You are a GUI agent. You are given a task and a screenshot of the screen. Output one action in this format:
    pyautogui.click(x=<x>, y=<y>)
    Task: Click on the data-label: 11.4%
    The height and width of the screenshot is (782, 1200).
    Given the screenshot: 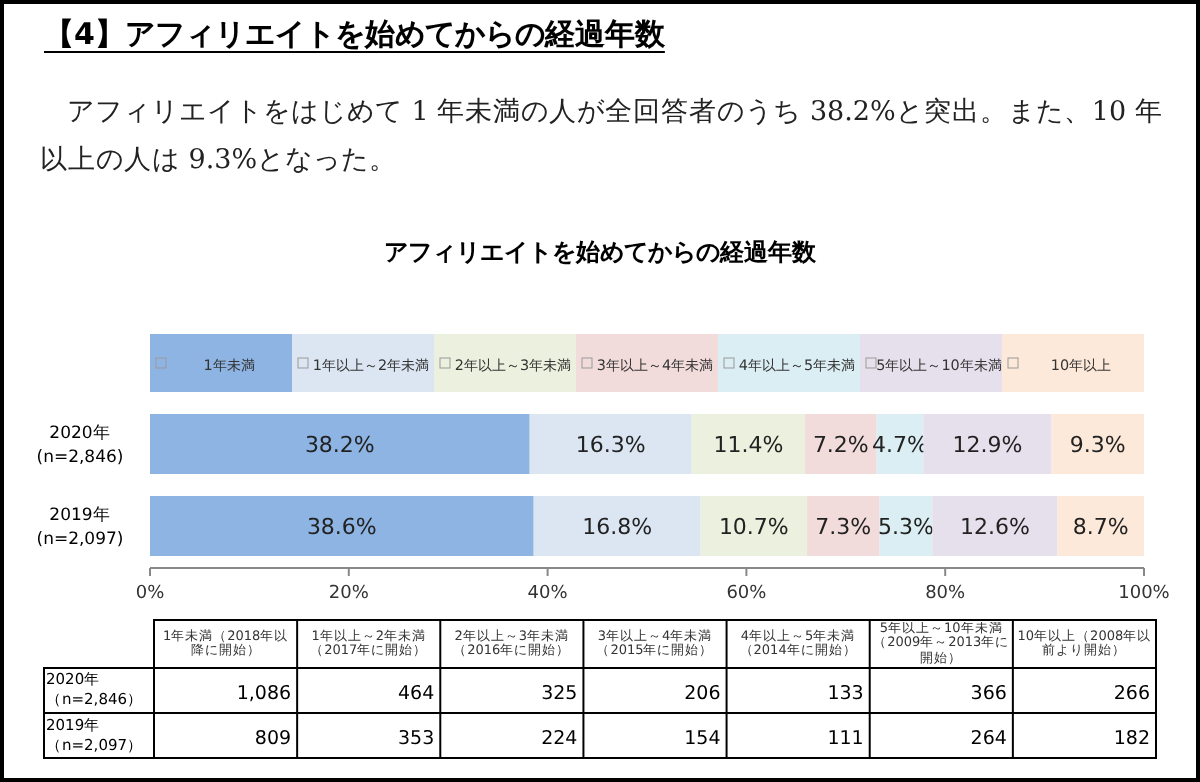 What is the action you would take?
    pyautogui.click(x=748, y=445)
    